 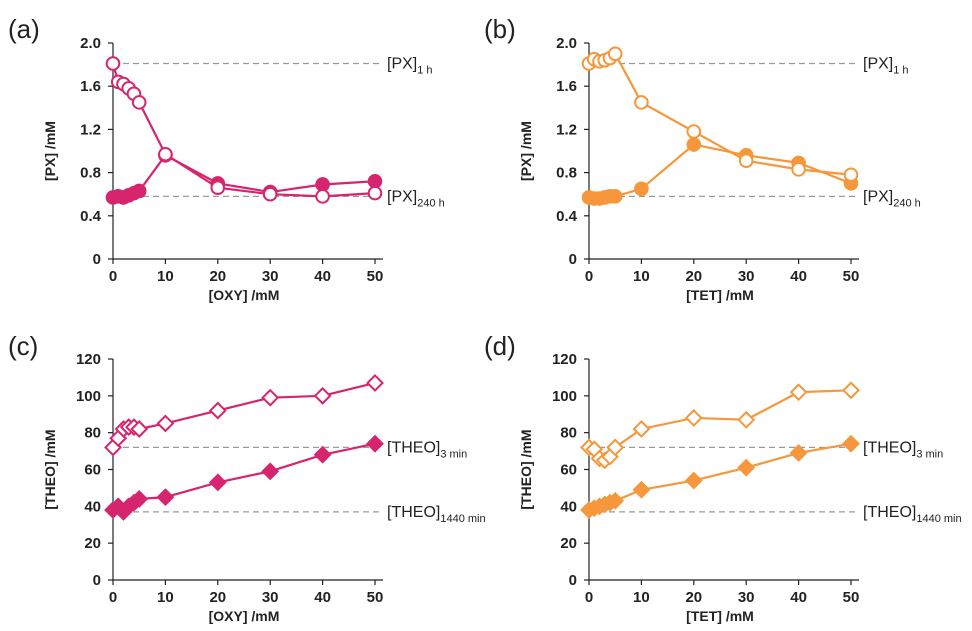 I want to click on x-axis-label: [TET] /mM, so click(x=720, y=616).